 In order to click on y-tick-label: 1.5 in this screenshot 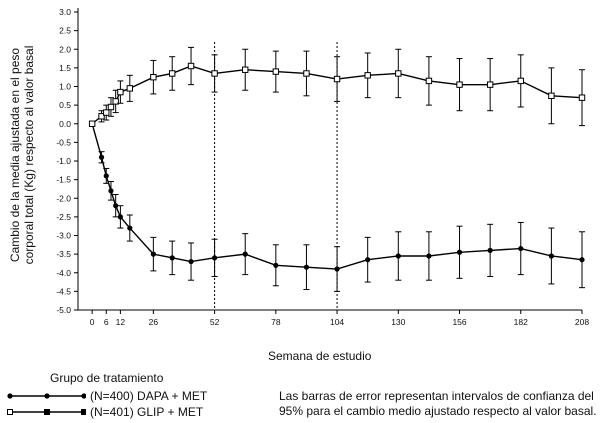, I will do `click(65, 68)`.